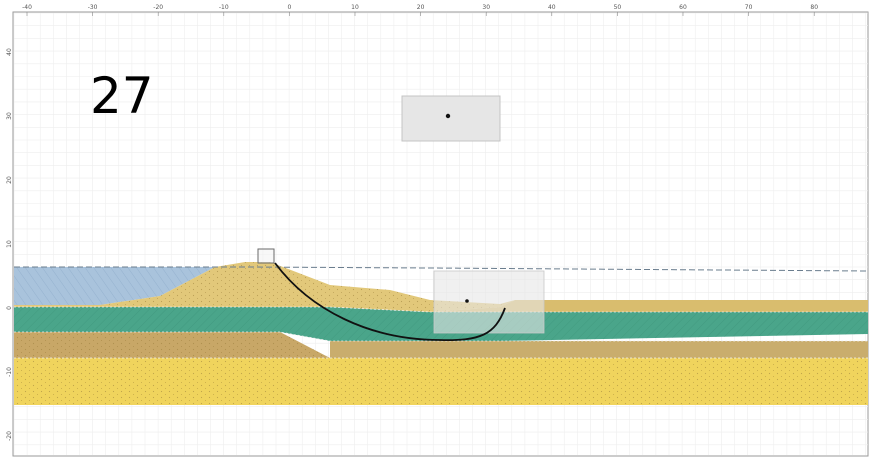 The width and height of the screenshot is (871, 461). Describe the element at coordinates (158, 7) in the screenshot. I see `x-tick-label: -20` at that location.